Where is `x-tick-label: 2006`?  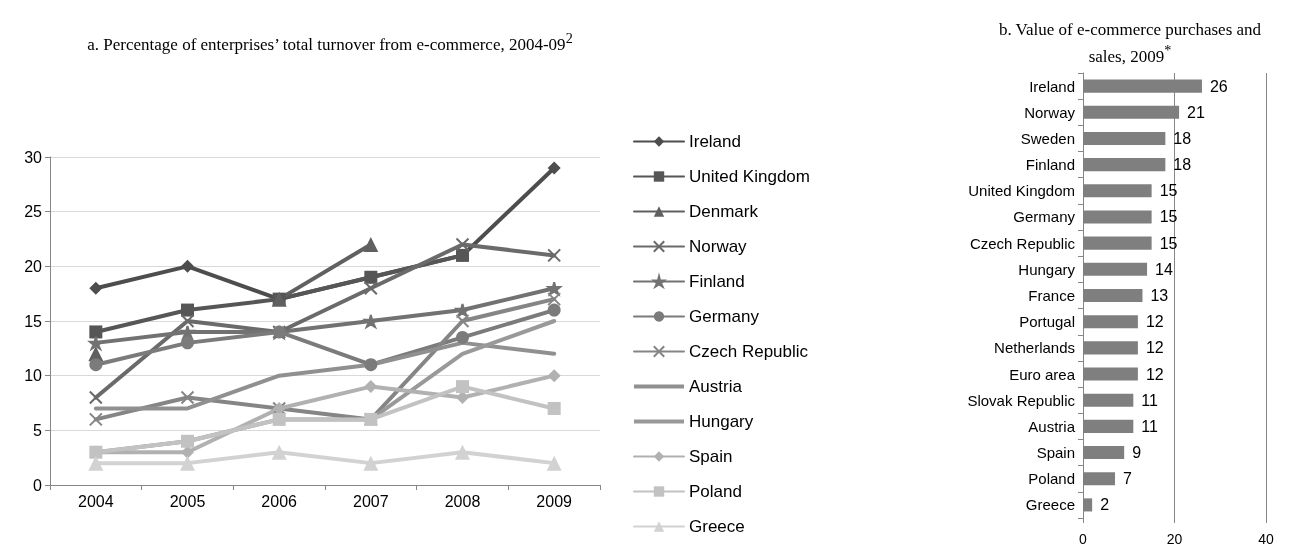
x-tick-label: 2006 is located at coordinates (279, 501).